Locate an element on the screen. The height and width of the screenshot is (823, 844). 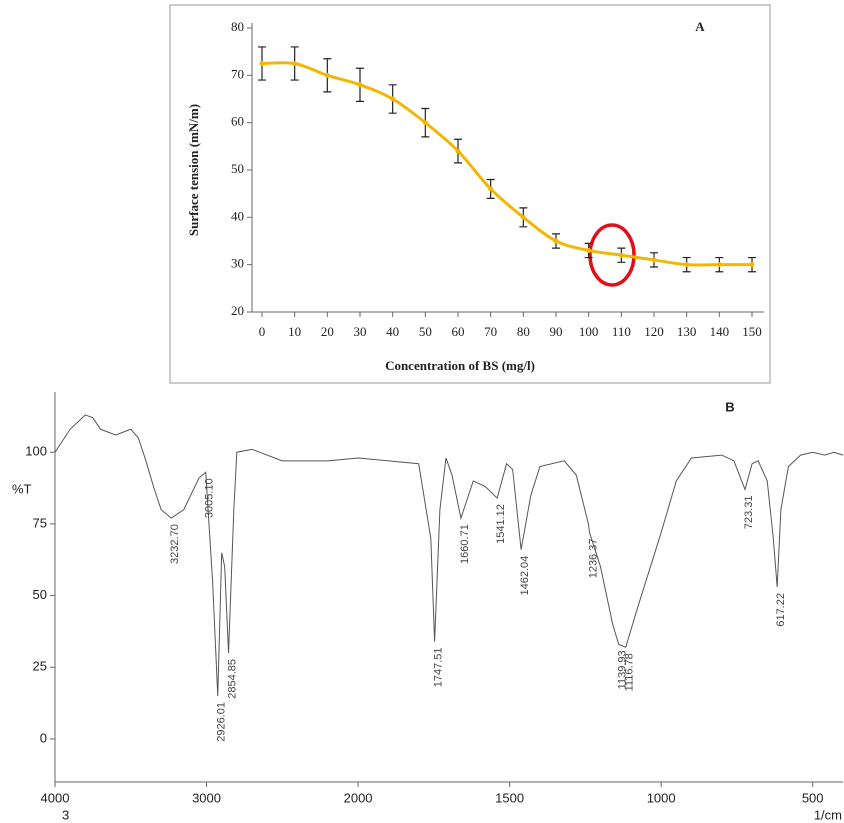
peak-label: 2854.85 is located at coordinates (232, 679).